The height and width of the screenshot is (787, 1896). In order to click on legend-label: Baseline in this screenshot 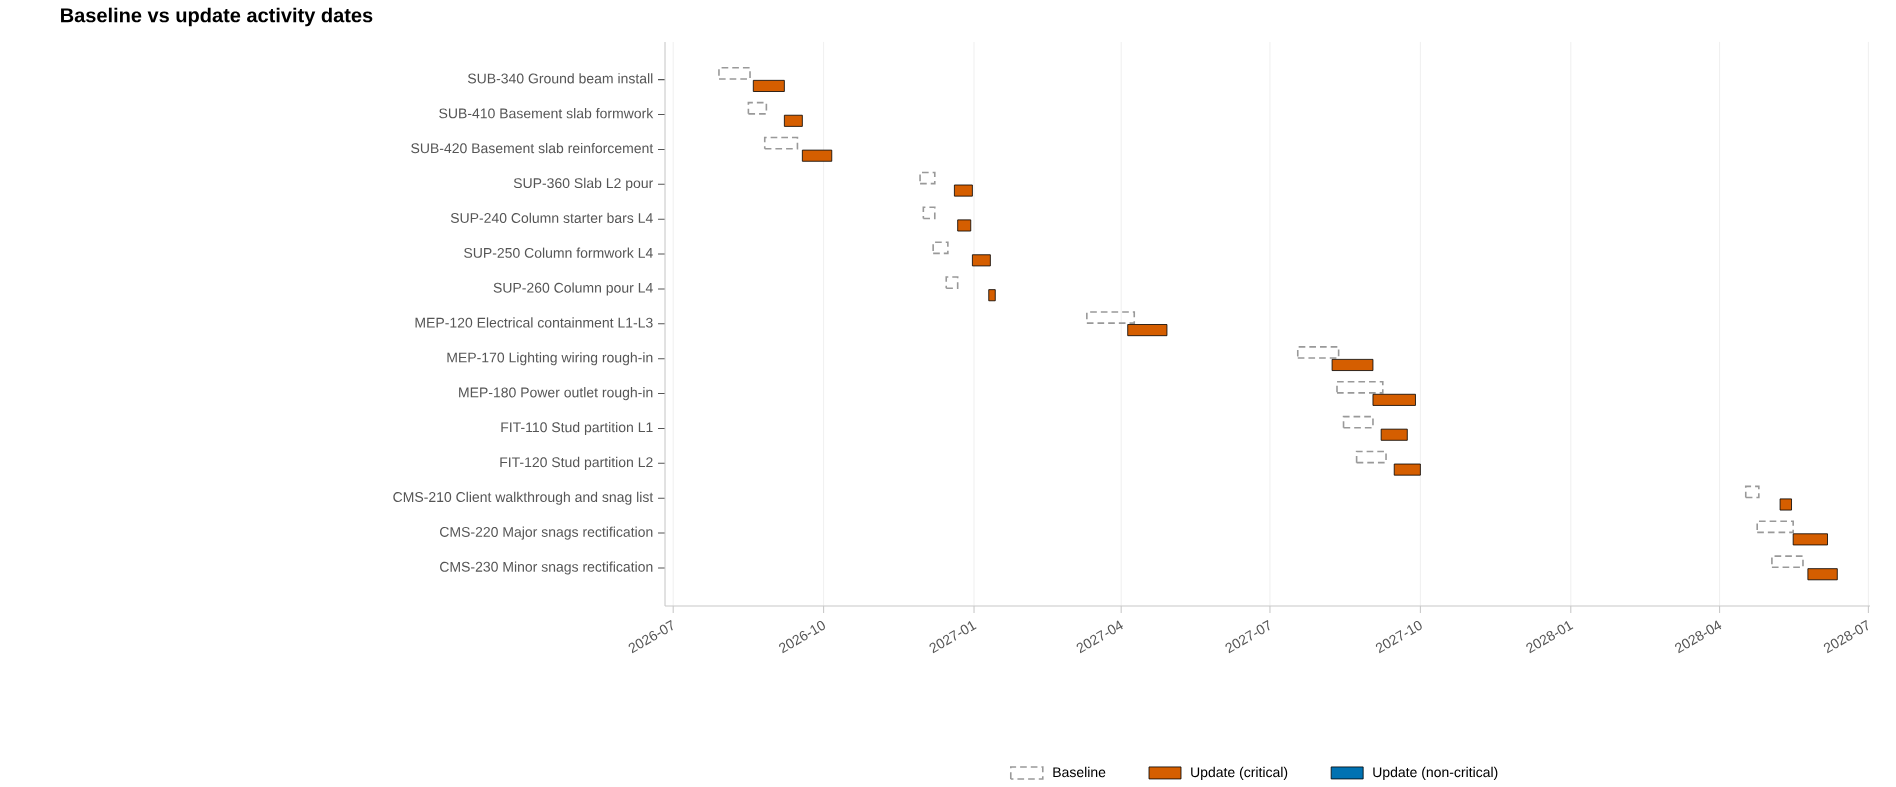, I will do `click(1079, 772)`.